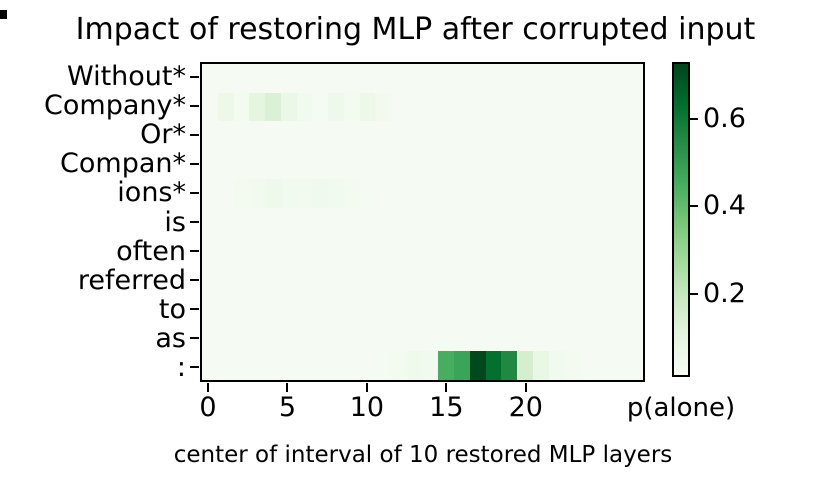 This screenshot has width=831, height=487. I want to click on y-tick-label: Company*, so click(115, 106).